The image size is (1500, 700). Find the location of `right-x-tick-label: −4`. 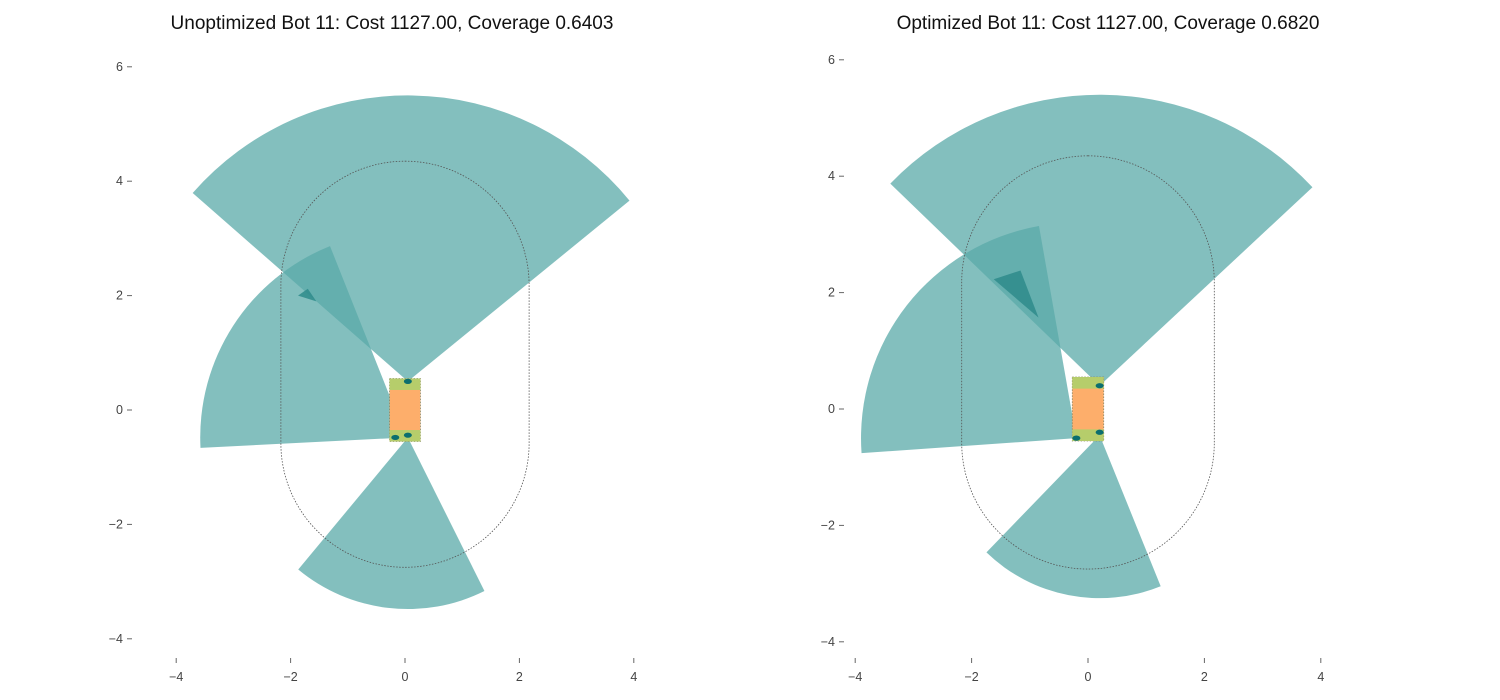

right-x-tick-label: −4 is located at coordinates (855, 677).